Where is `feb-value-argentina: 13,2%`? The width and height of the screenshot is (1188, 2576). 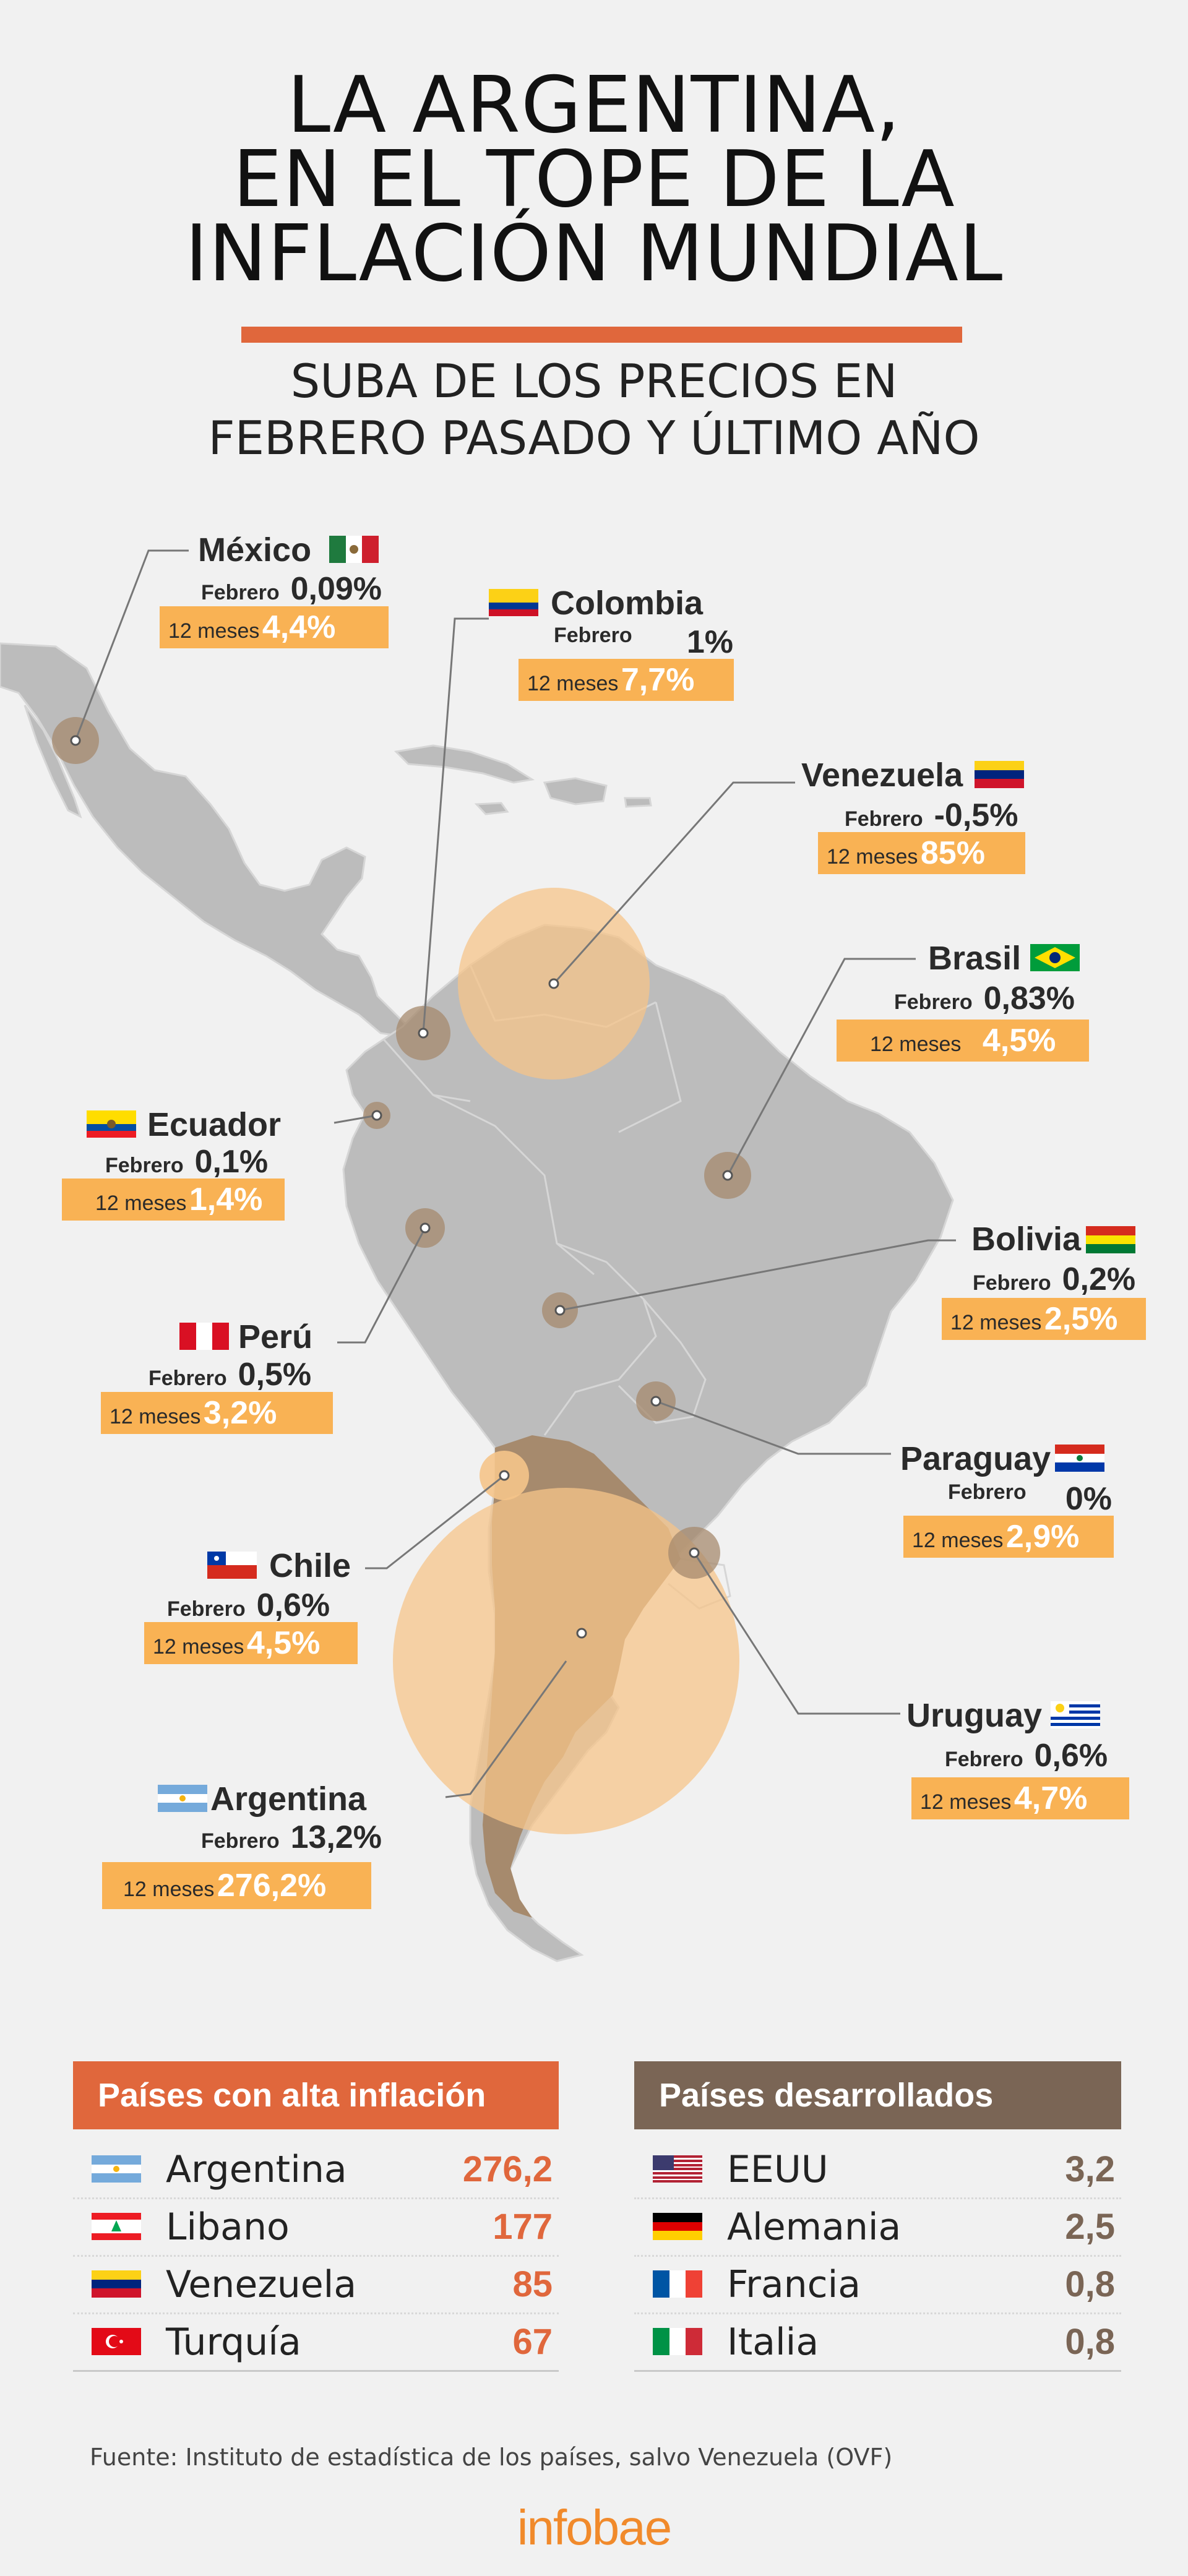
feb-value-argentina: 13,2% is located at coordinates (336, 1837).